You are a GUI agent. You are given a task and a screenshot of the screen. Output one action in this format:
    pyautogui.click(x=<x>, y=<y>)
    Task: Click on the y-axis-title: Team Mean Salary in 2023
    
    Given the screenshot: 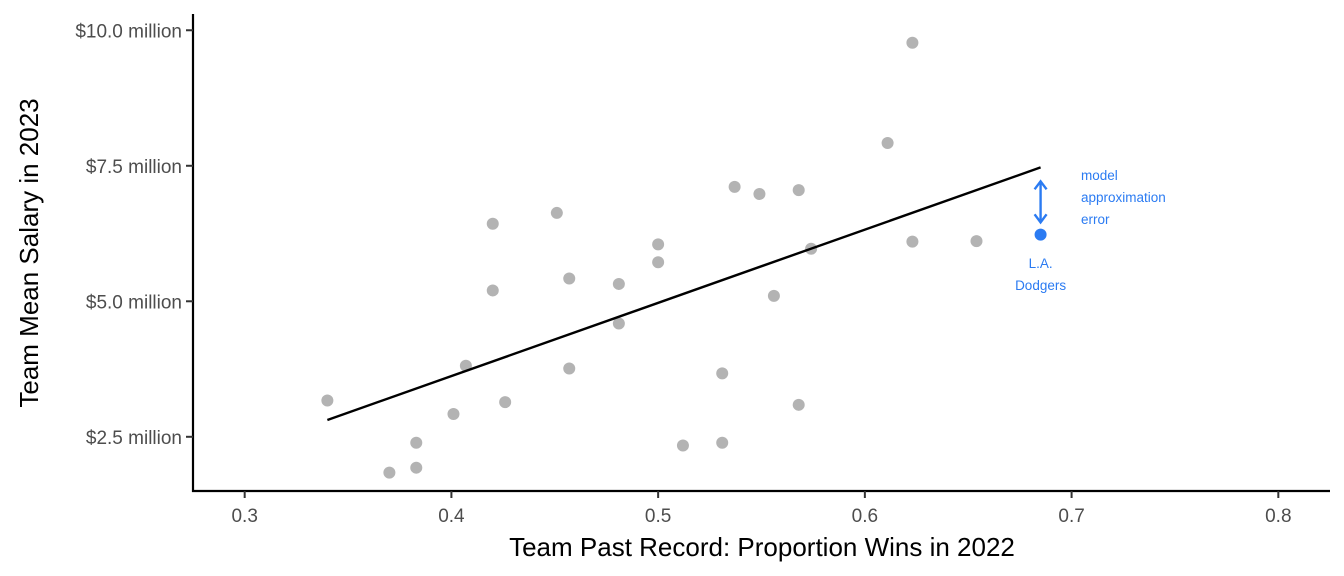 What is the action you would take?
    pyautogui.click(x=29, y=252)
    